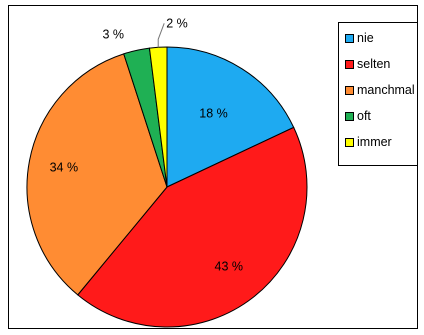 Image resolution: width=424 pixels, height=335 pixels. Describe the element at coordinates (349, 90) in the screenshot. I see `legend-swatch-manchmal` at that location.